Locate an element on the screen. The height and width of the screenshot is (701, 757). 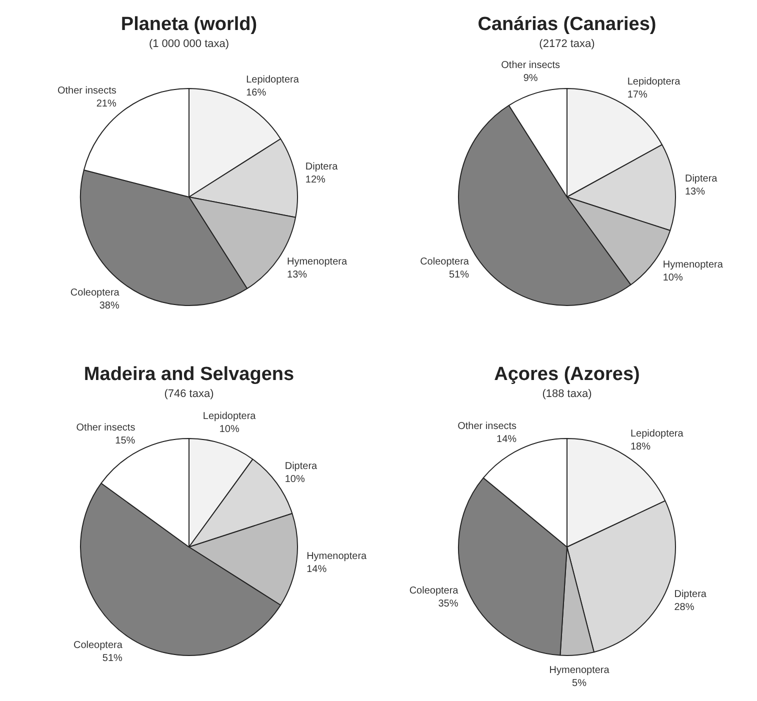
data-label: 12% is located at coordinates (315, 180).